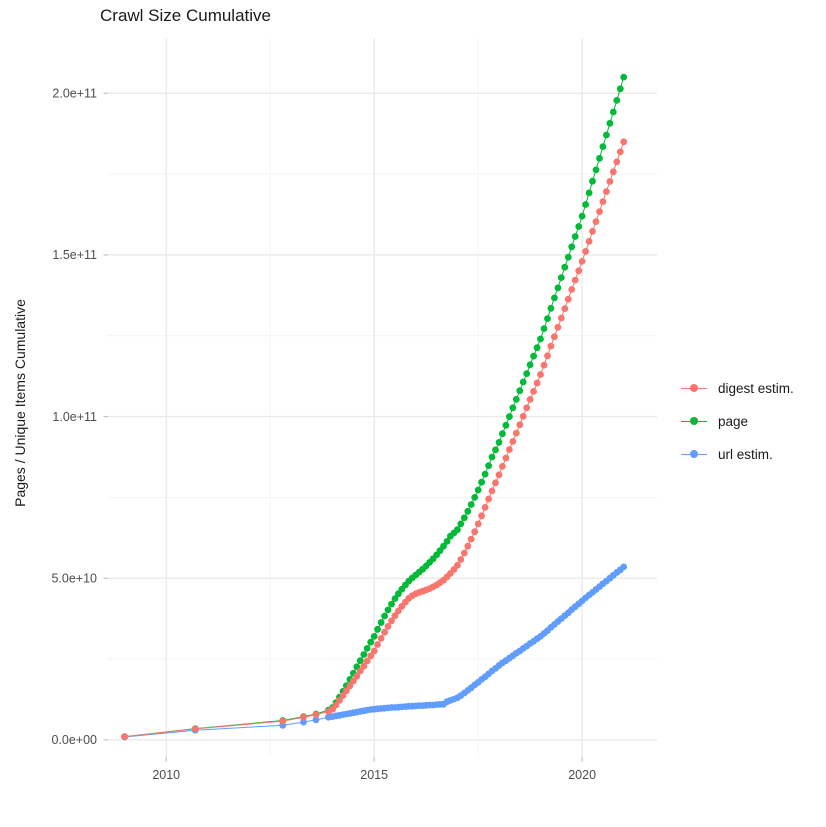  I want to click on y-tick-label: 1.5e+11, so click(74, 255).